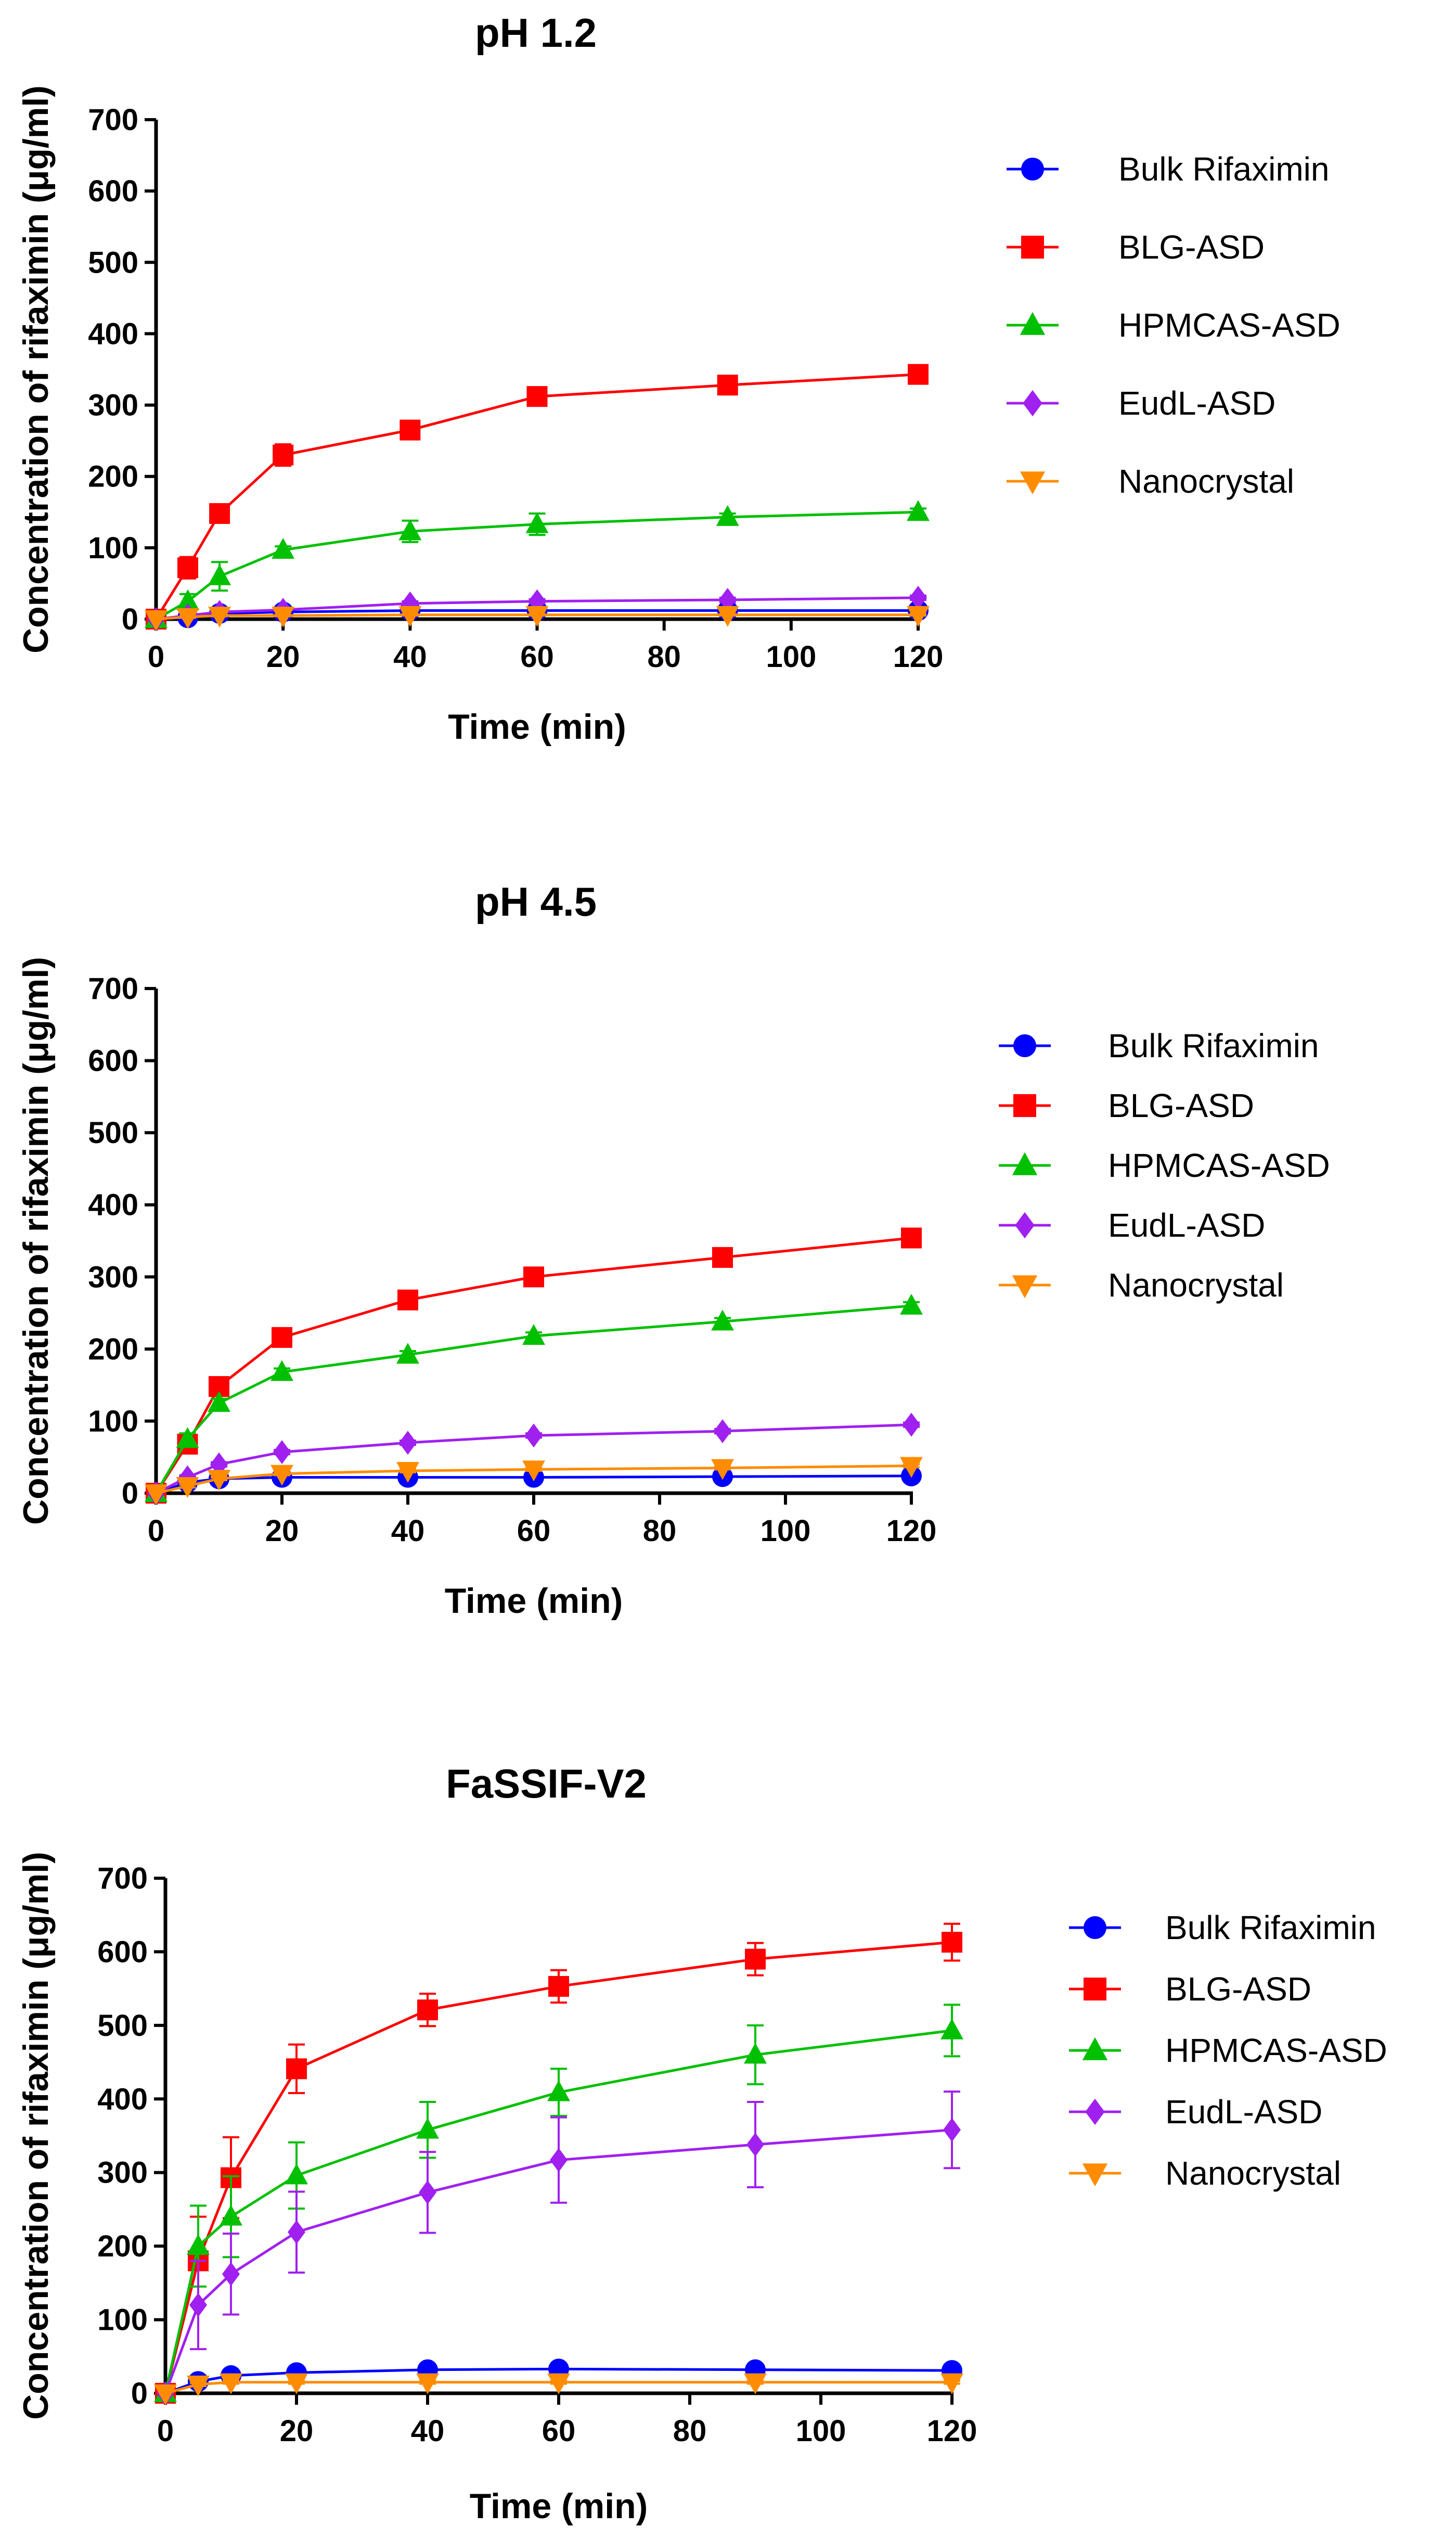  I want to click on x-tick-label: 20, so click(297, 2431).